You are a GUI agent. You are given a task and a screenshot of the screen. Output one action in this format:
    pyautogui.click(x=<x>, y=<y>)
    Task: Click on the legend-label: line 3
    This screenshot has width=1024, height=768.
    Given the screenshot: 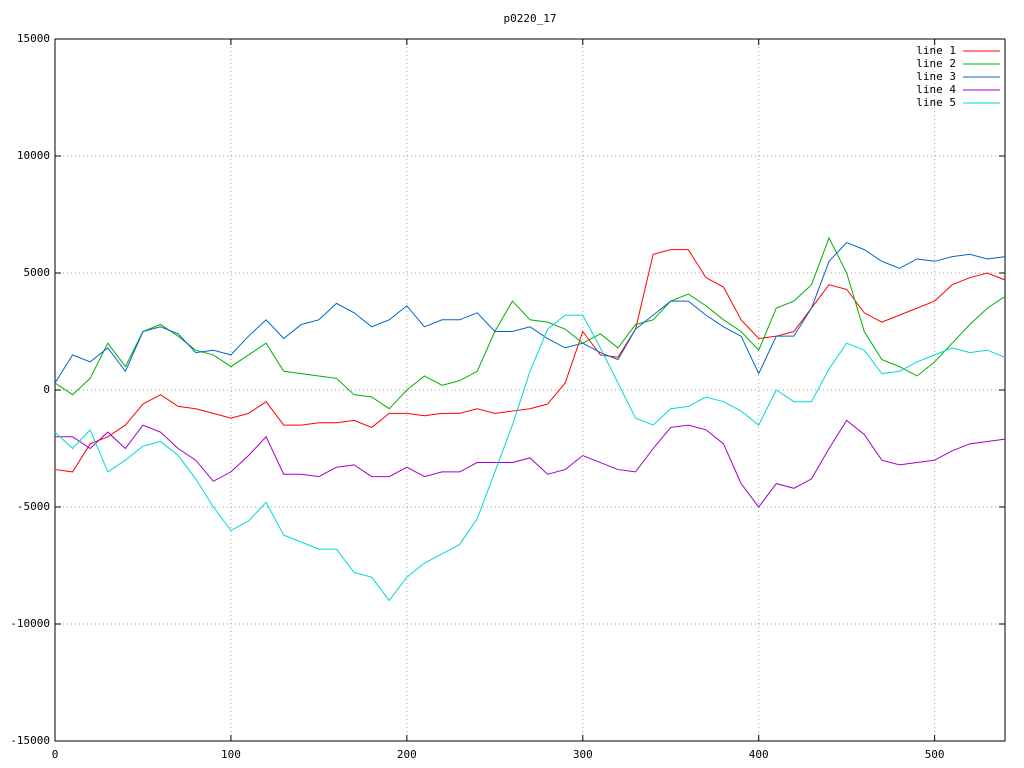 What is the action you would take?
    pyautogui.click(x=936, y=76)
    